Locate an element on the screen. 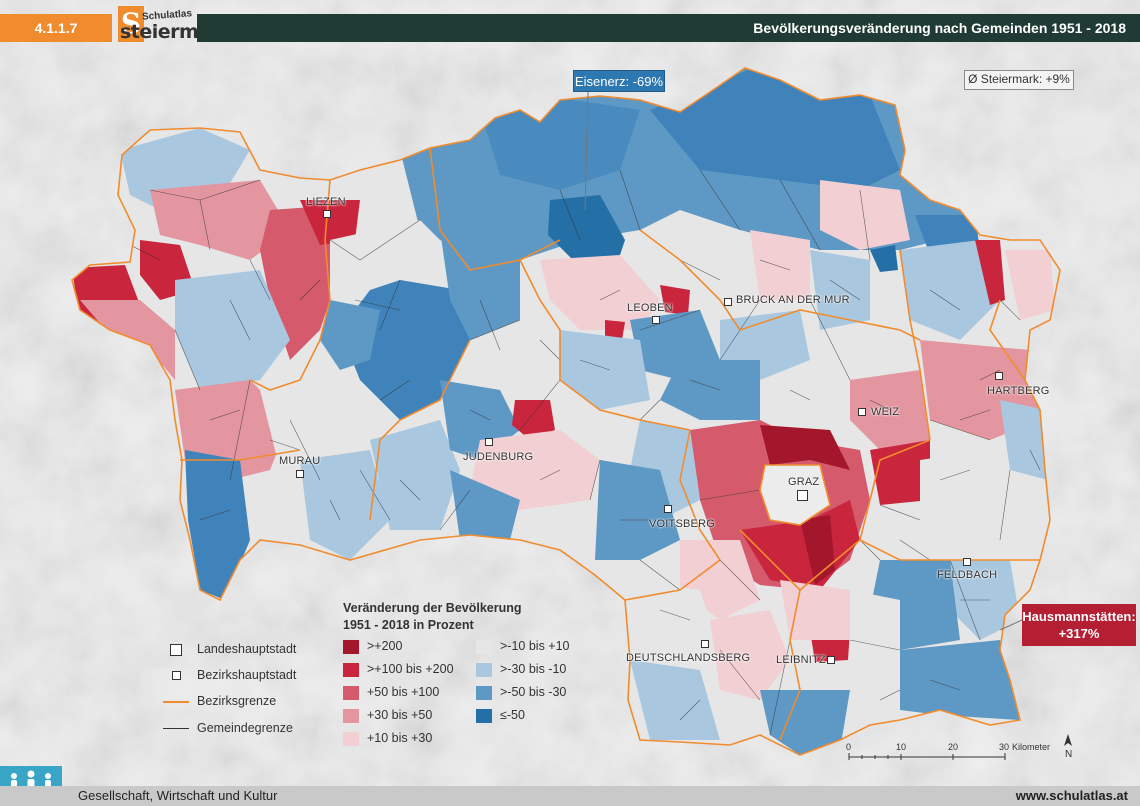  town-label-judenburg: JUDENBURG is located at coordinates (498, 457).